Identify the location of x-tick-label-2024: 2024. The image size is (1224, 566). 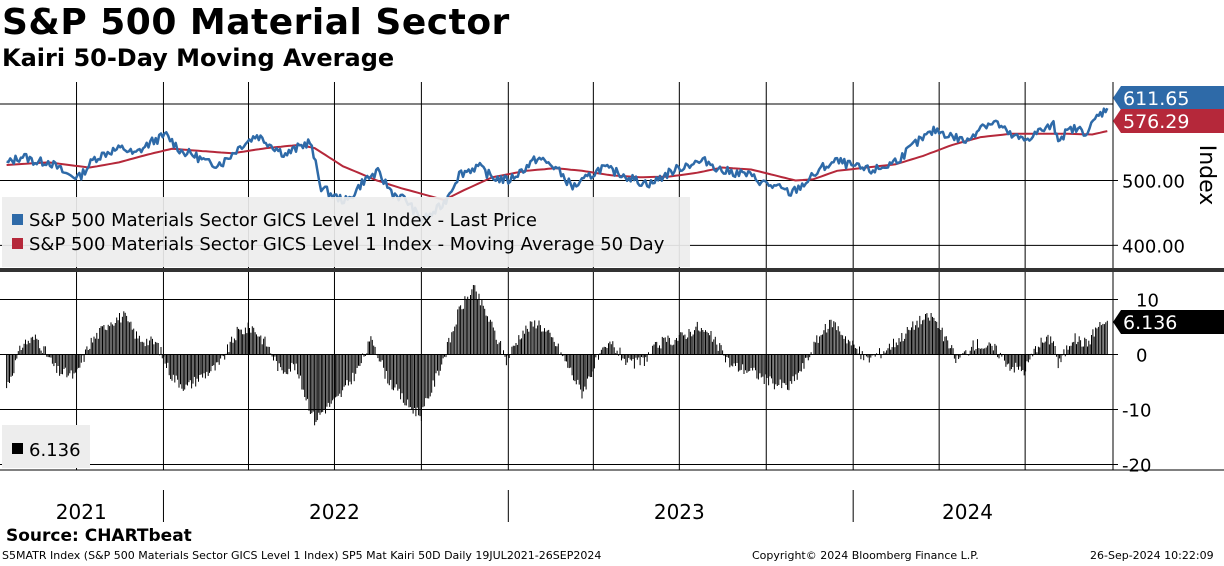
(967, 512).